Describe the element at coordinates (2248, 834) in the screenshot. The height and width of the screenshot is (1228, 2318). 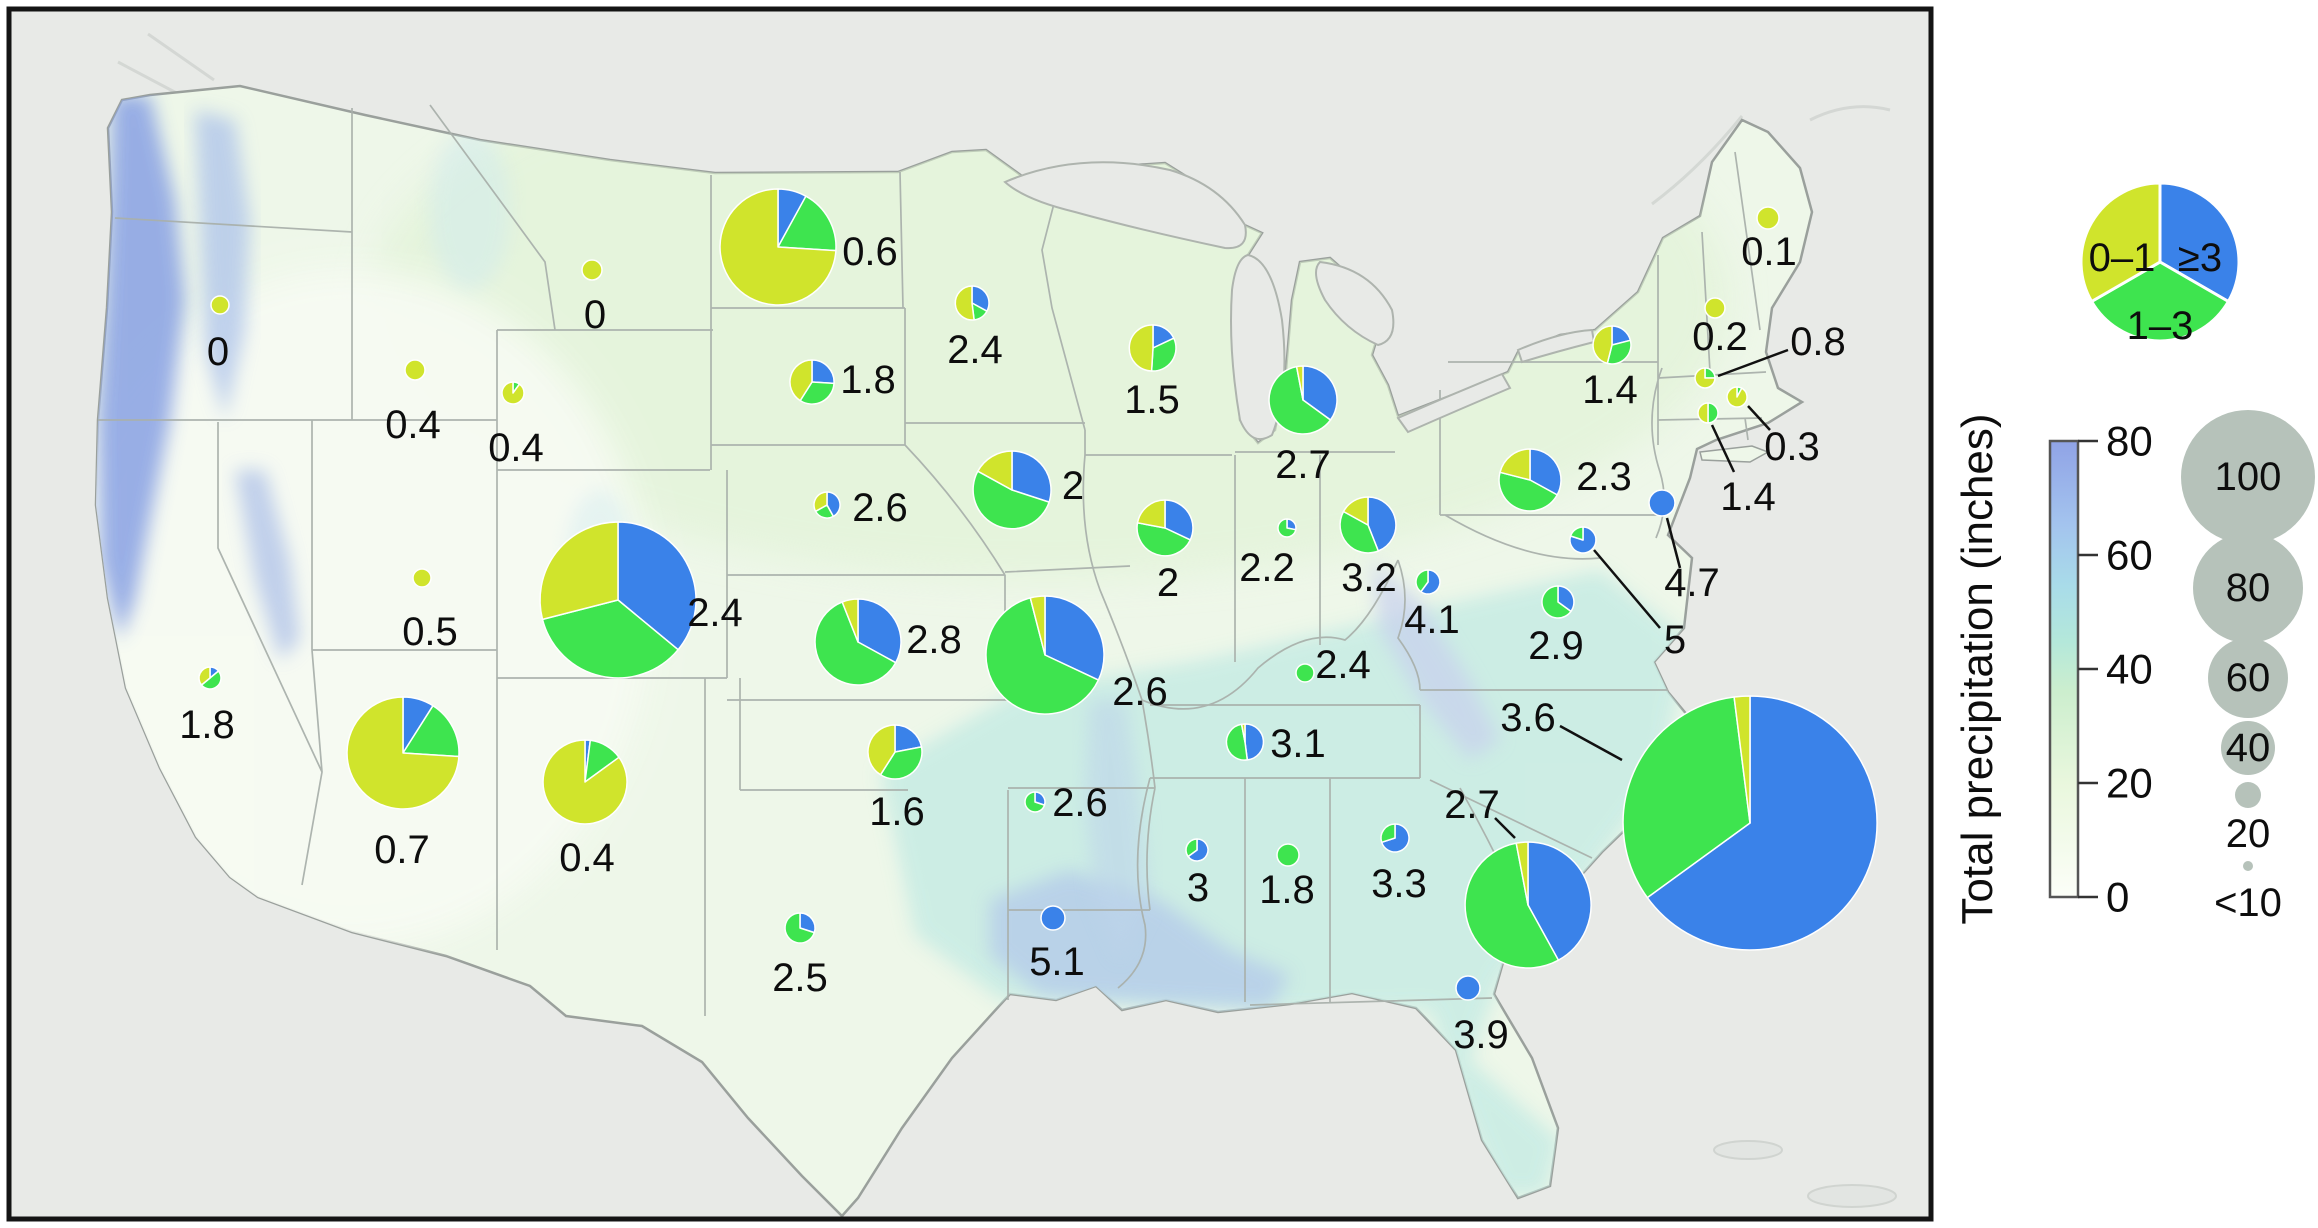
I see `size-circle-label-20: 20` at that location.